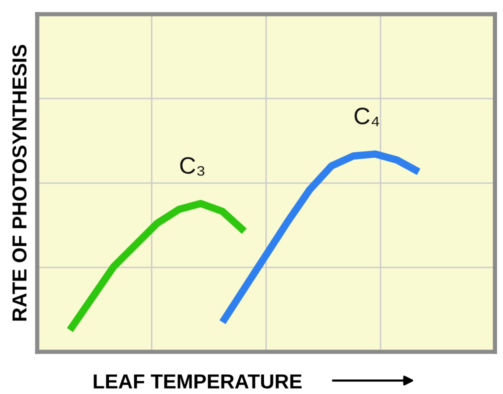 This screenshot has height=394, width=503. What do you see at coordinates (192, 166) in the screenshot?
I see `series-label: C₃` at bounding box center [192, 166].